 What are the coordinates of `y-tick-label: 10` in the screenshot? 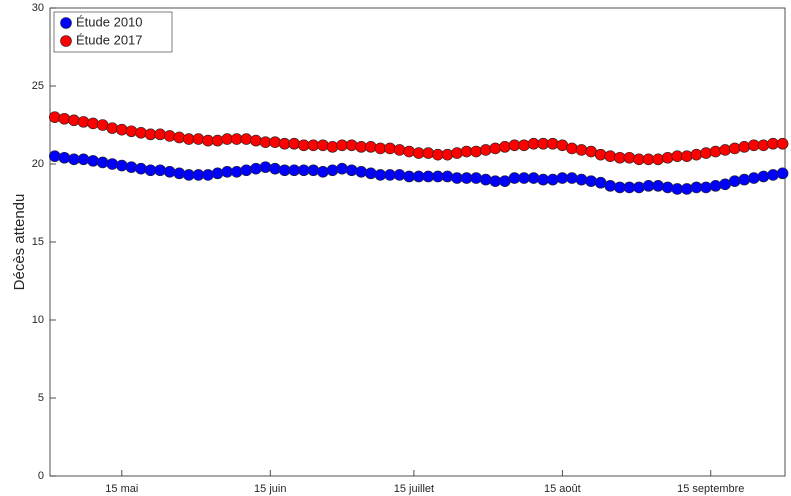 It's located at (38, 320).